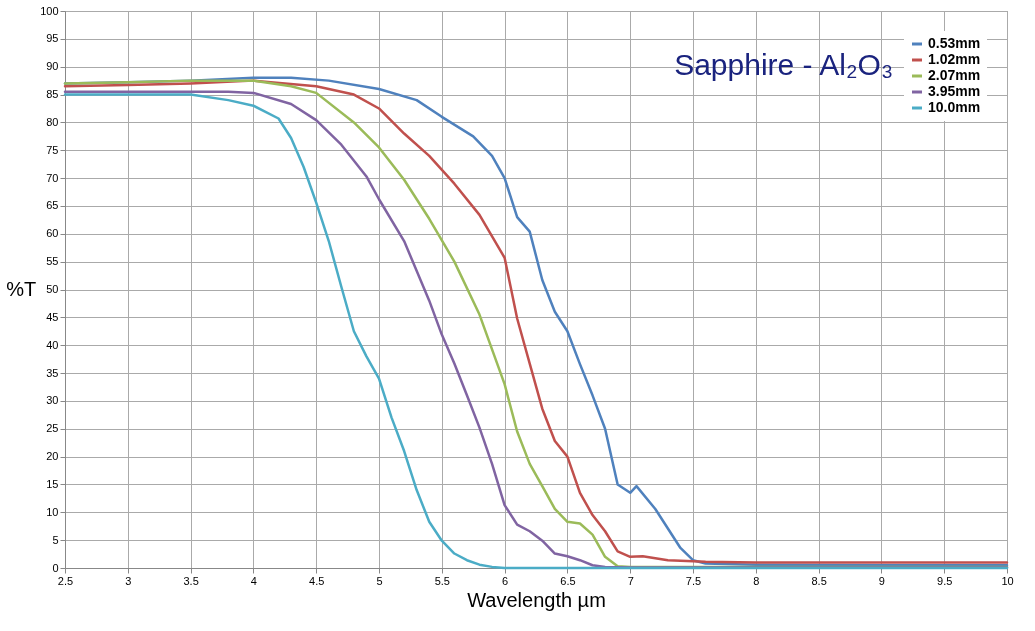 The height and width of the screenshot is (631, 1035). What do you see at coordinates (52, 344) in the screenshot?
I see `y-tick-label: 40` at bounding box center [52, 344].